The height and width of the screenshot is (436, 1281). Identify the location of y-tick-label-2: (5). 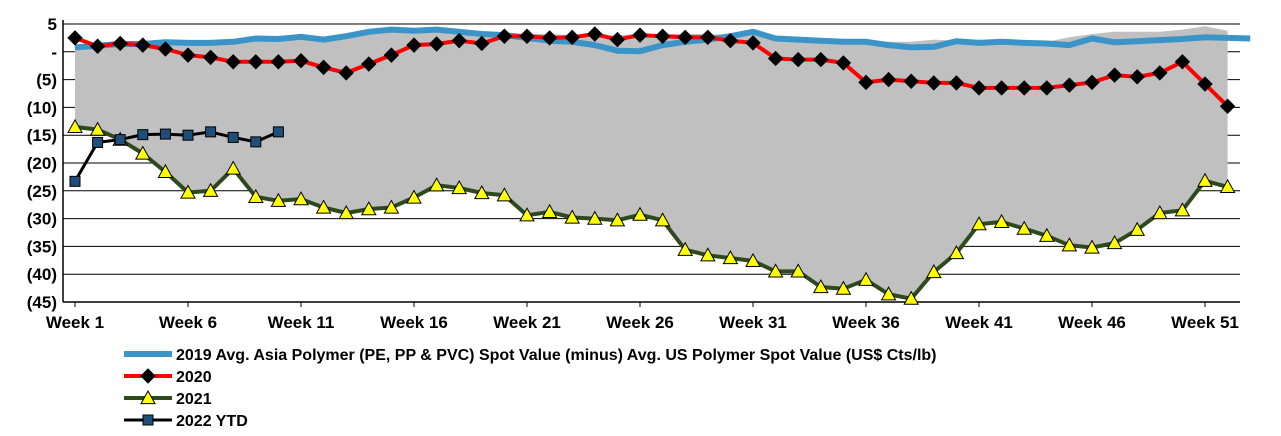
(46, 80).